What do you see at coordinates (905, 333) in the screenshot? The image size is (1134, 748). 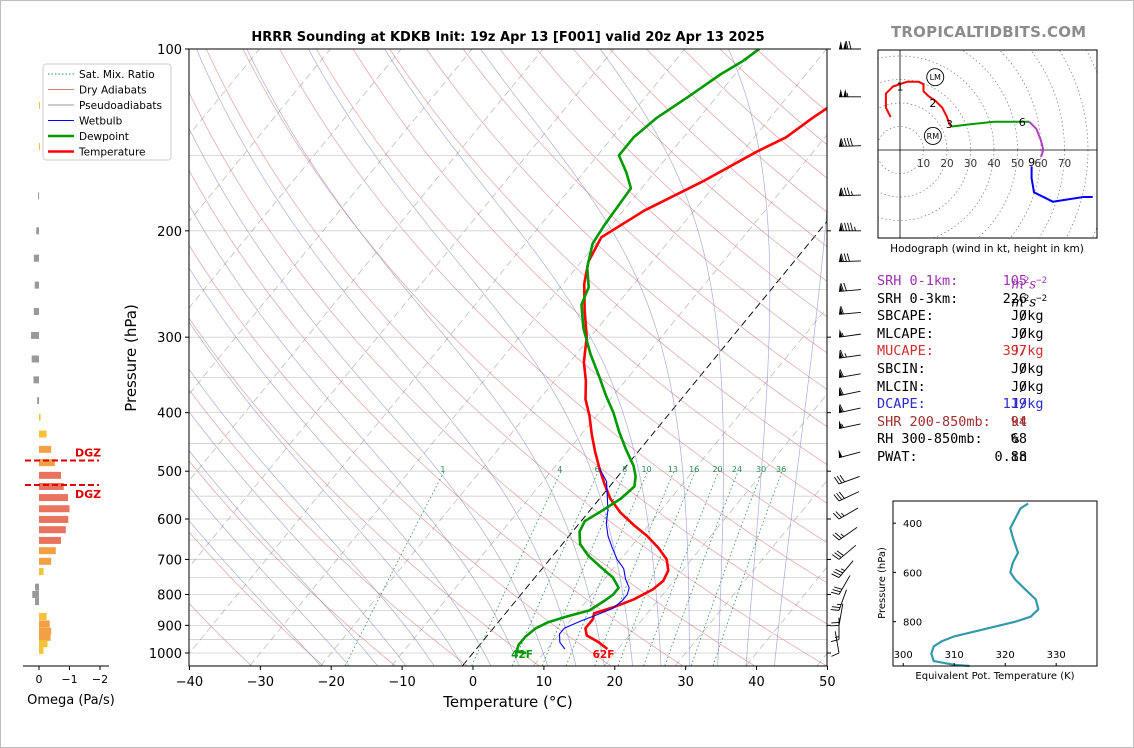 I see `param-label: MLCAPE:` at bounding box center [905, 333].